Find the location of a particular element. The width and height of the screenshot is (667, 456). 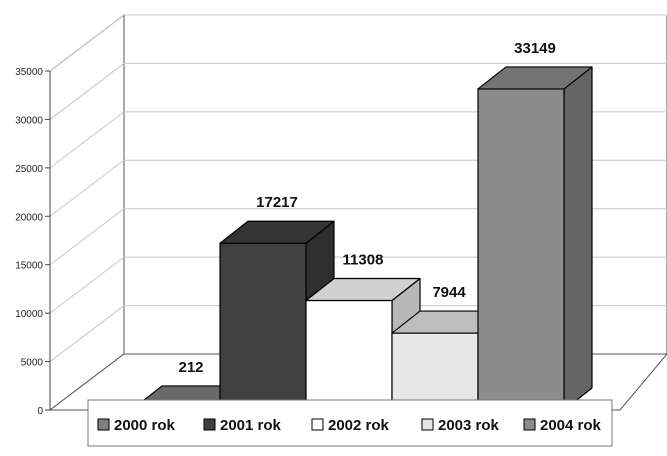

legend: 2000 rok 2001 rok 2002 rok 2003 rok 2004 rok is located at coordinates (350, 423).